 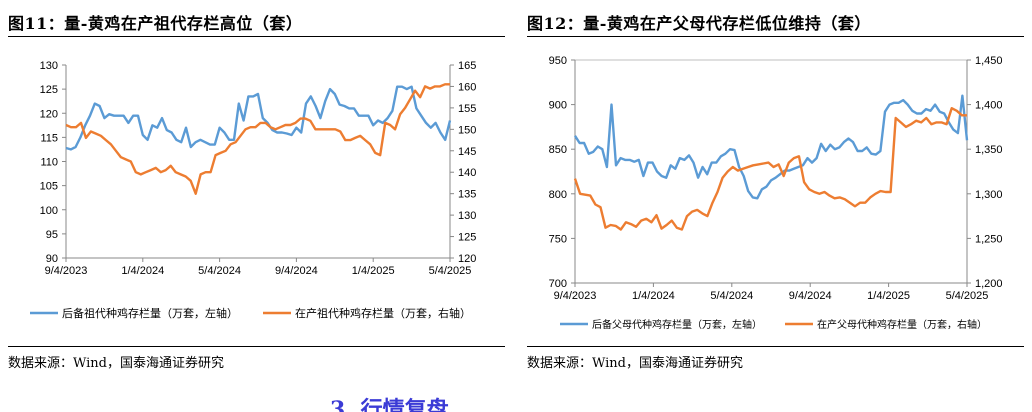 I want to click on right-tick-label: 1,450, so click(x=989, y=61).